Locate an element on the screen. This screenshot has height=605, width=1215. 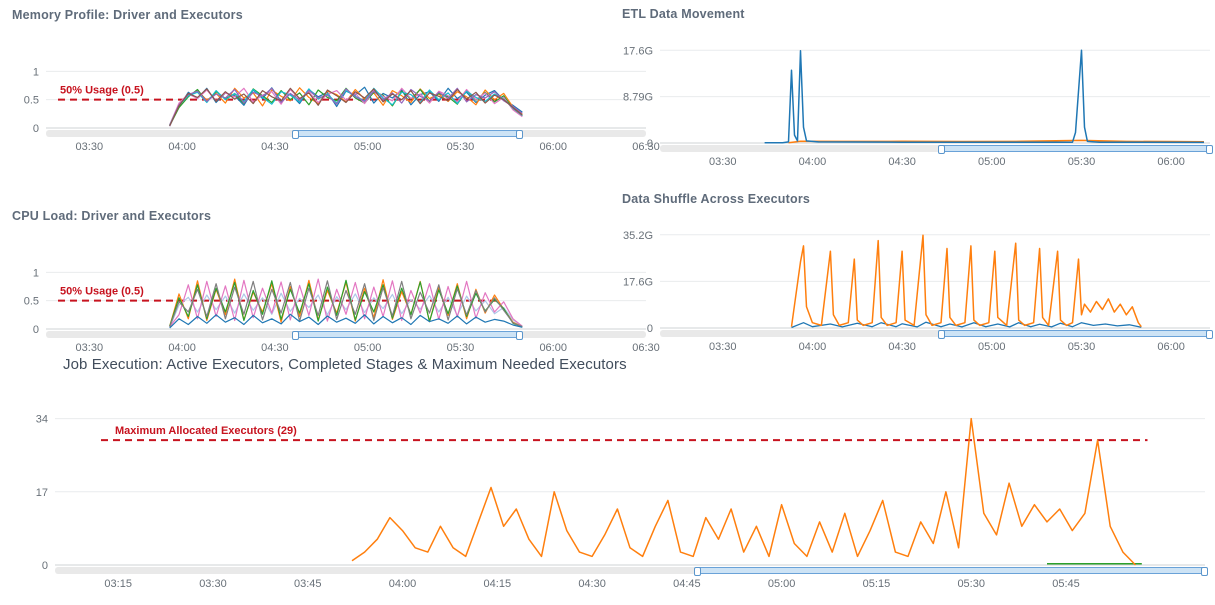
y-tick-label: 17 is located at coordinates (42, 493).